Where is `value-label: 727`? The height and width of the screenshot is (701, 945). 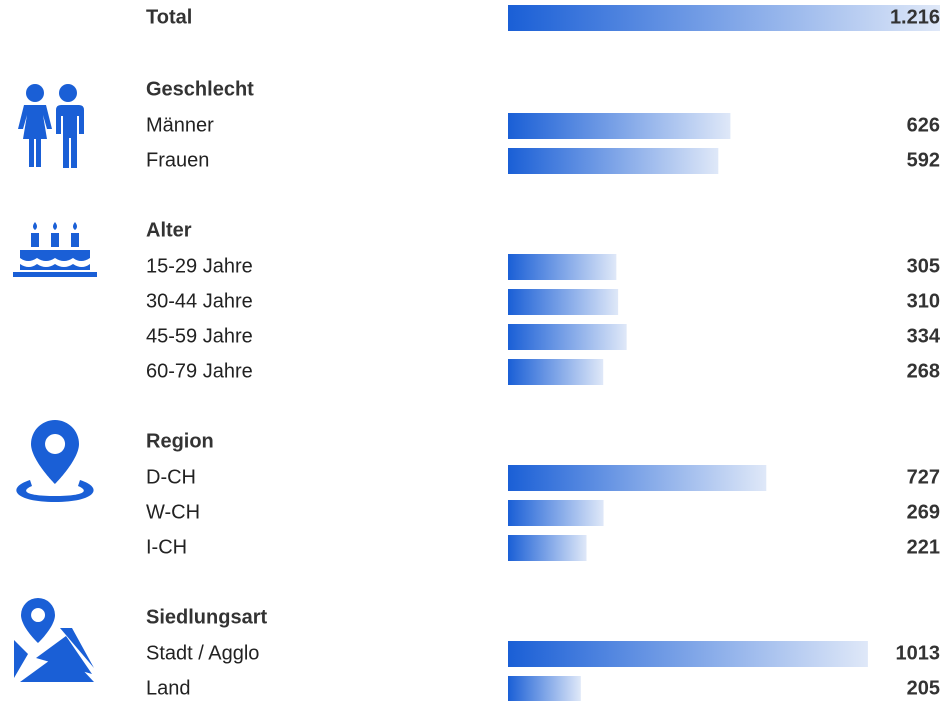 value-label: 727 is located at coordinates (923, 477).